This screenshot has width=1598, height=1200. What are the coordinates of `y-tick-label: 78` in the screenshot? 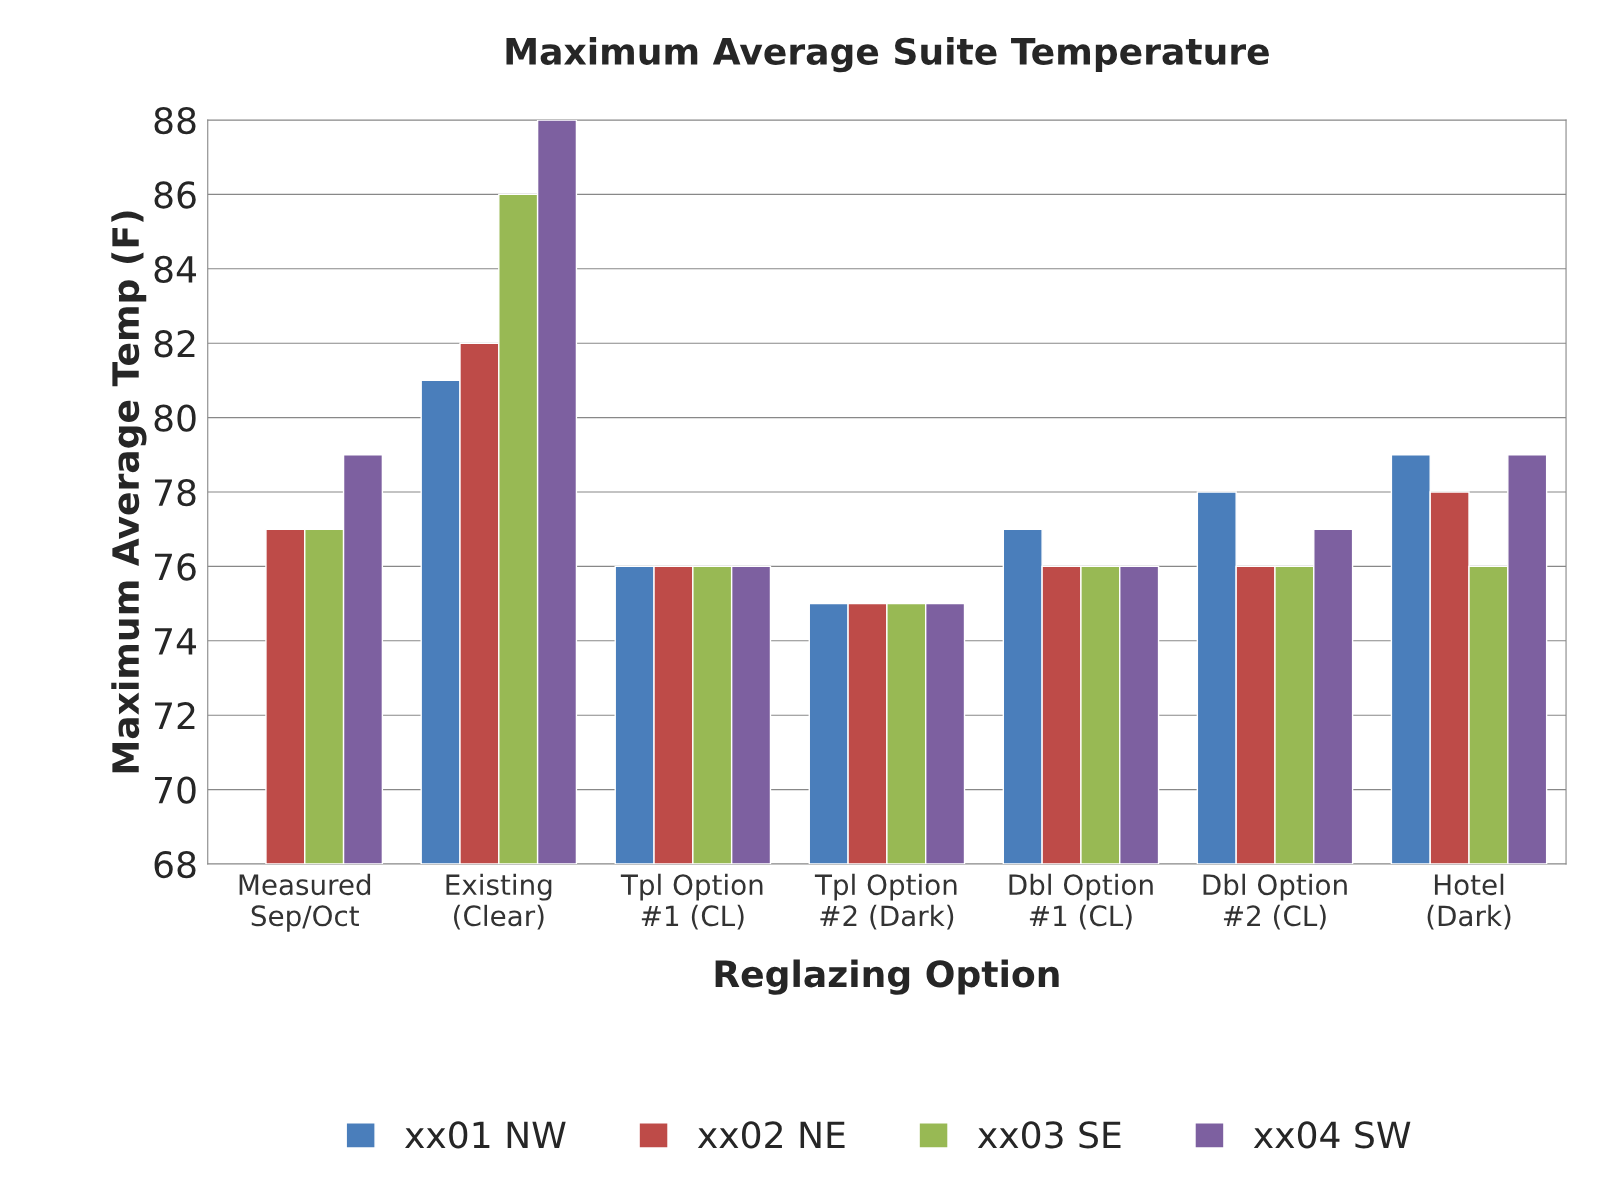 It's located at (175, 492).